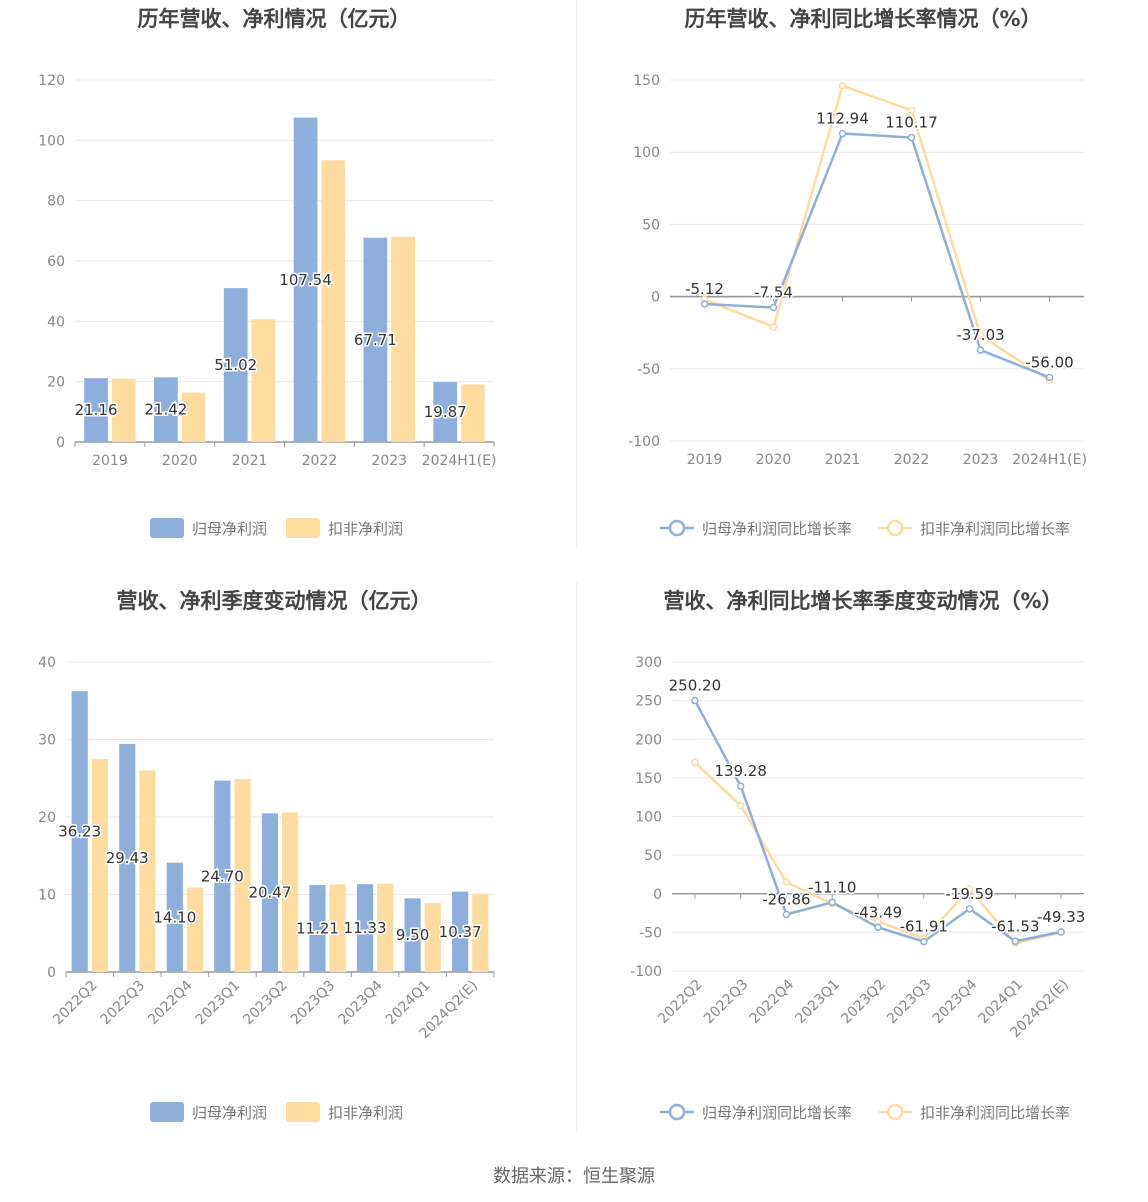  I want to click on x-tick-label: 2023Q1, so click(218, 1003).